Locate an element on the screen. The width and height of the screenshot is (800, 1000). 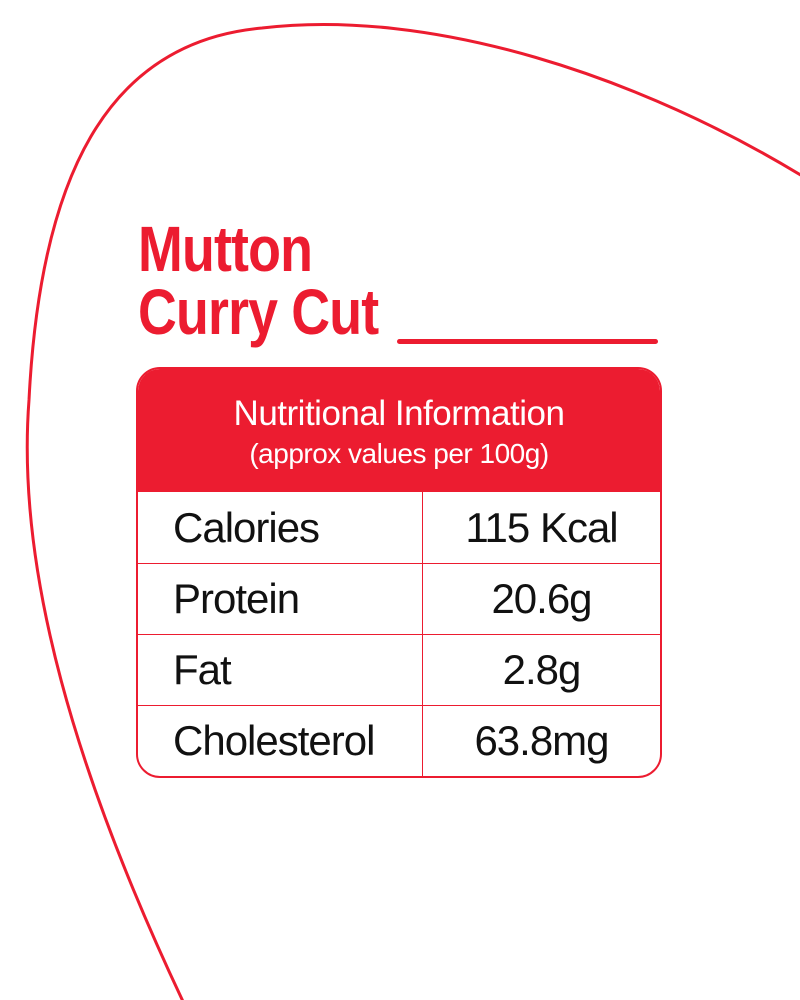
row-value: 63.8mg is located at coordinates (541, 740).